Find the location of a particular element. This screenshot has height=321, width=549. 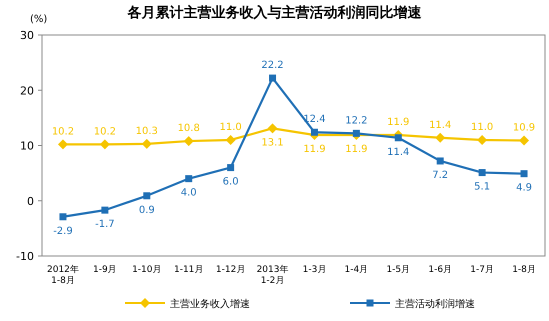

x-tick-label: 1-5月 is located at coordinates (398, 270).